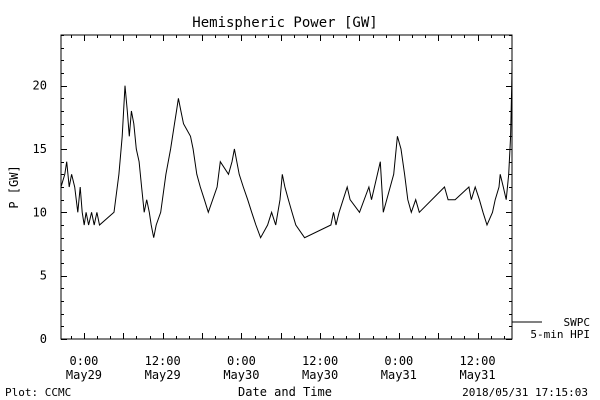  I want to click on y-tick-label: 10, so click(40, 212).